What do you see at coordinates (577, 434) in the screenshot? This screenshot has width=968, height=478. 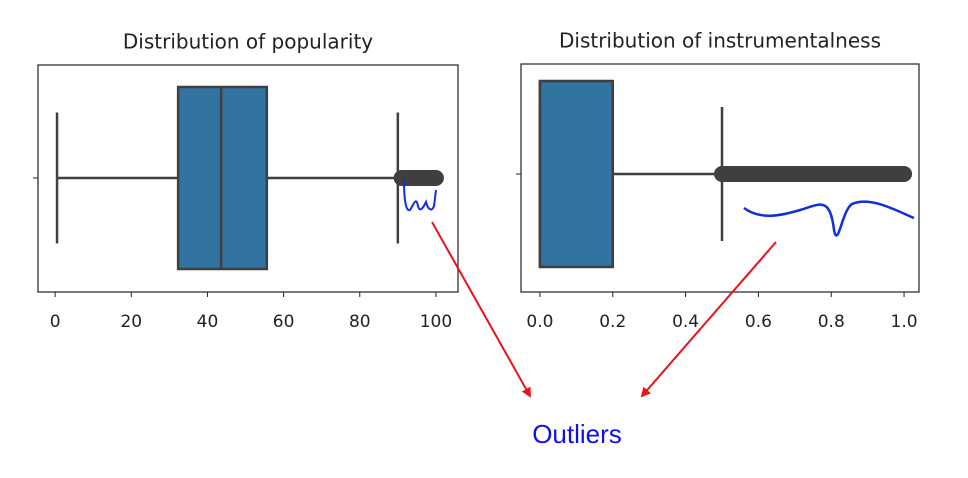 I see `annotation: Outliers` at bounding box center [577, 434].